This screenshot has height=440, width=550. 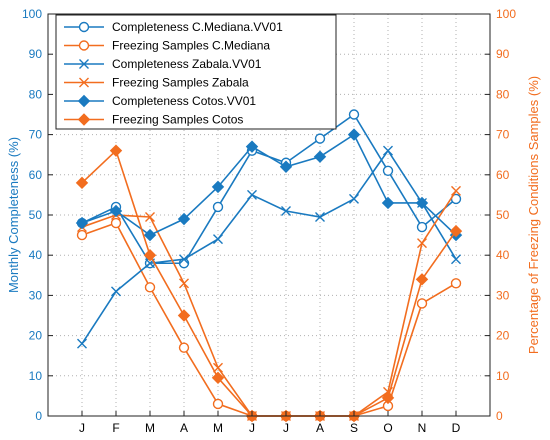 I want to click on legend-label: Completeness C.Mediana.VV01, so click(x=197, y=27).